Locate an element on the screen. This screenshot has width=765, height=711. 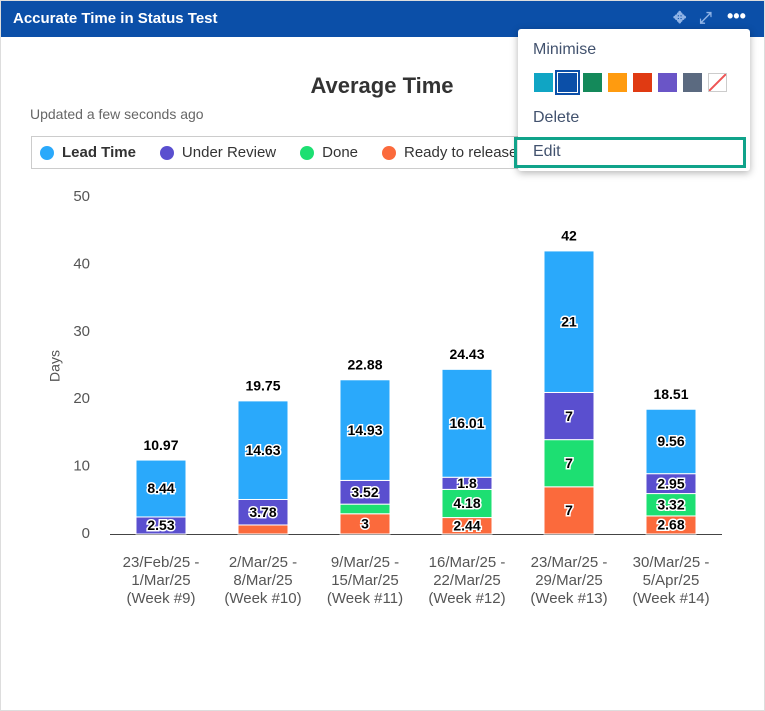
total-label: 10.97 is located at coordinates (160, 445).